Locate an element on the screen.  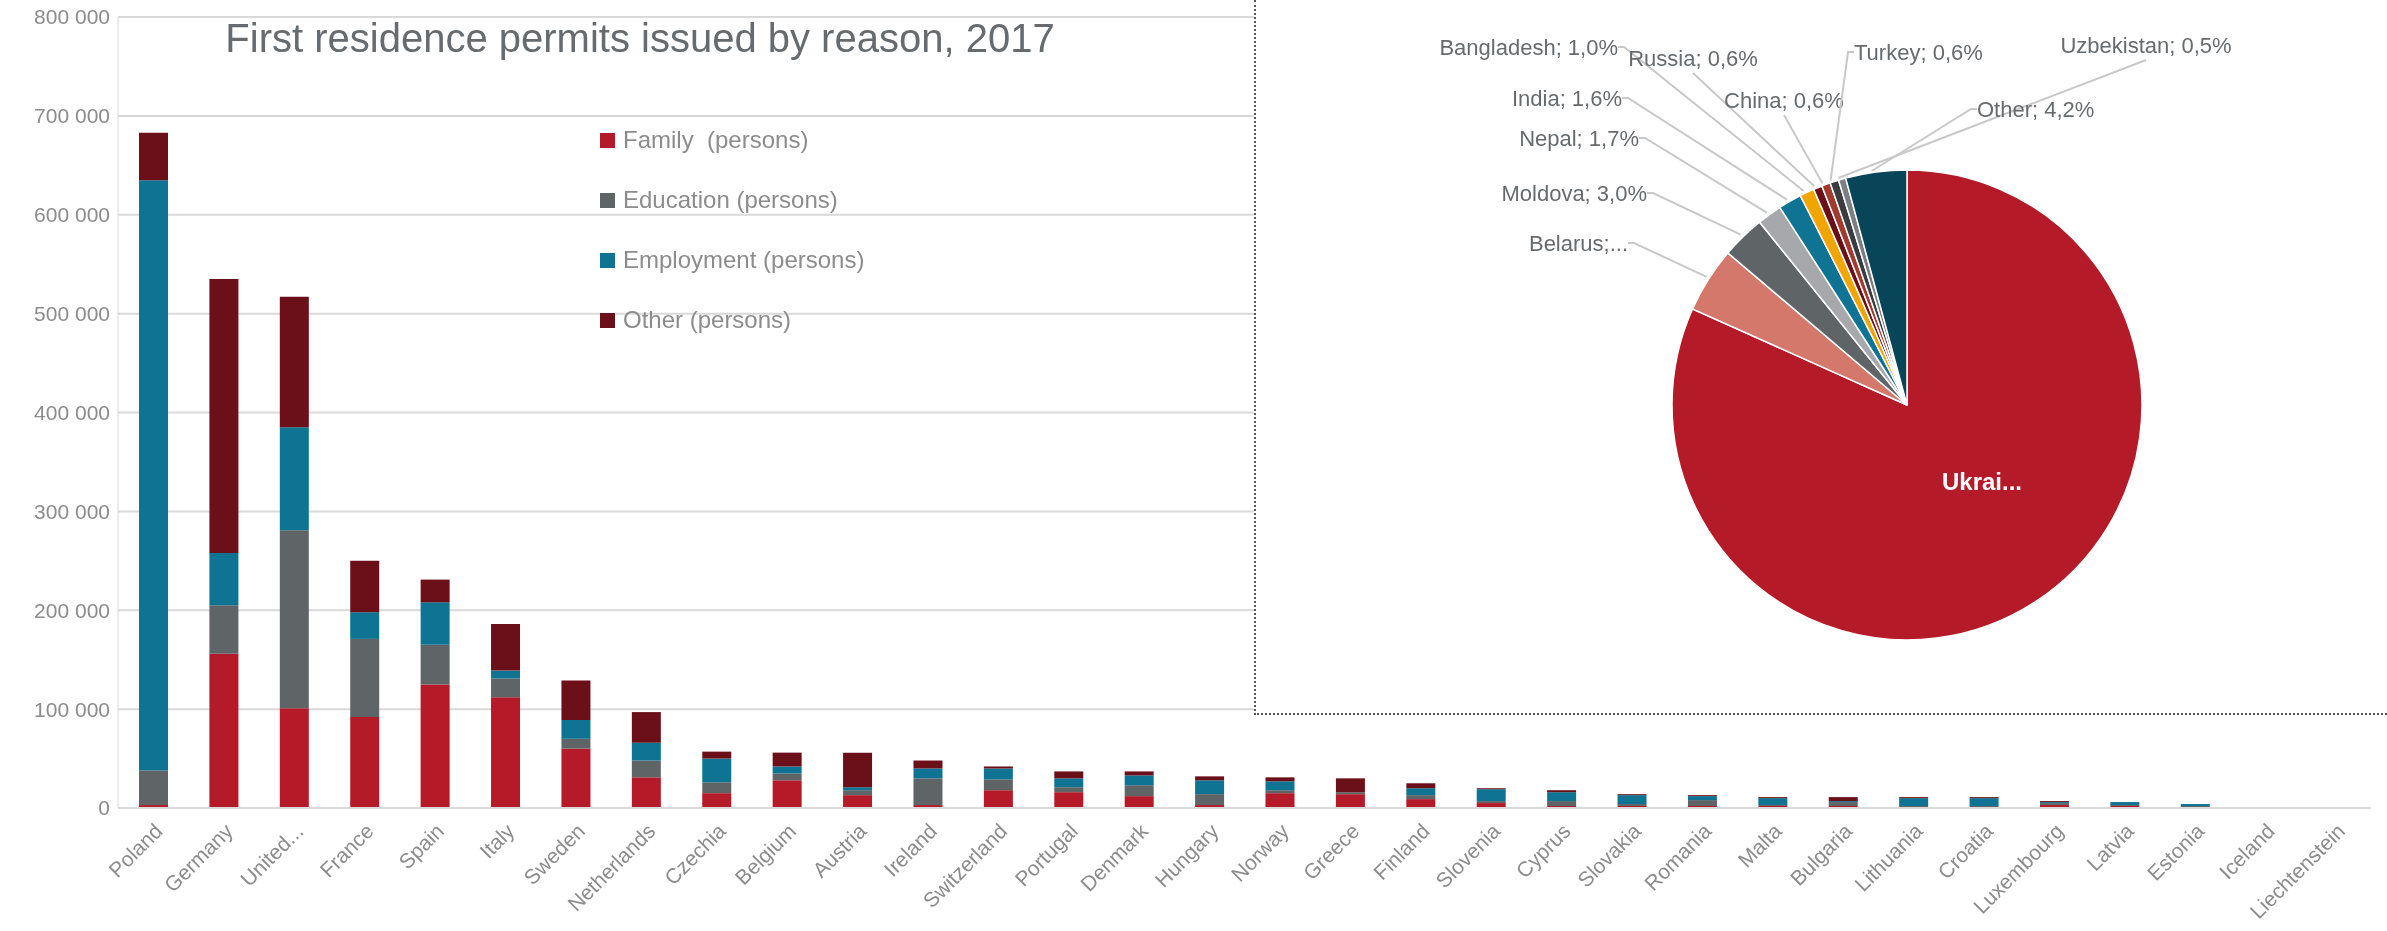
slice-label: Moldova; 3,0% is located at coordinates (1574, 193).